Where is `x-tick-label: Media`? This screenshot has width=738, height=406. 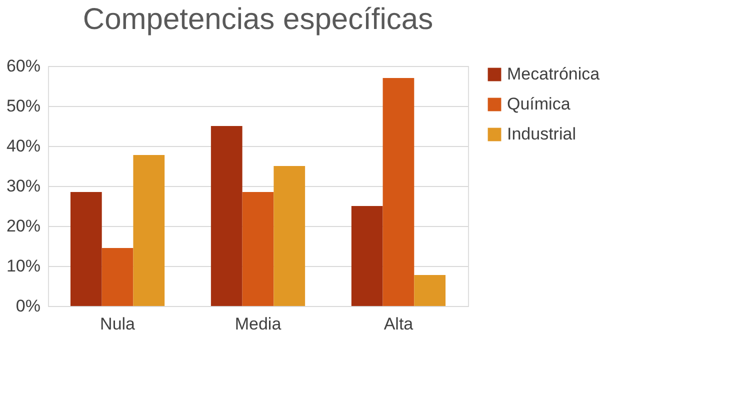 x-tick-label: Media is located at coordinates (258, 324).